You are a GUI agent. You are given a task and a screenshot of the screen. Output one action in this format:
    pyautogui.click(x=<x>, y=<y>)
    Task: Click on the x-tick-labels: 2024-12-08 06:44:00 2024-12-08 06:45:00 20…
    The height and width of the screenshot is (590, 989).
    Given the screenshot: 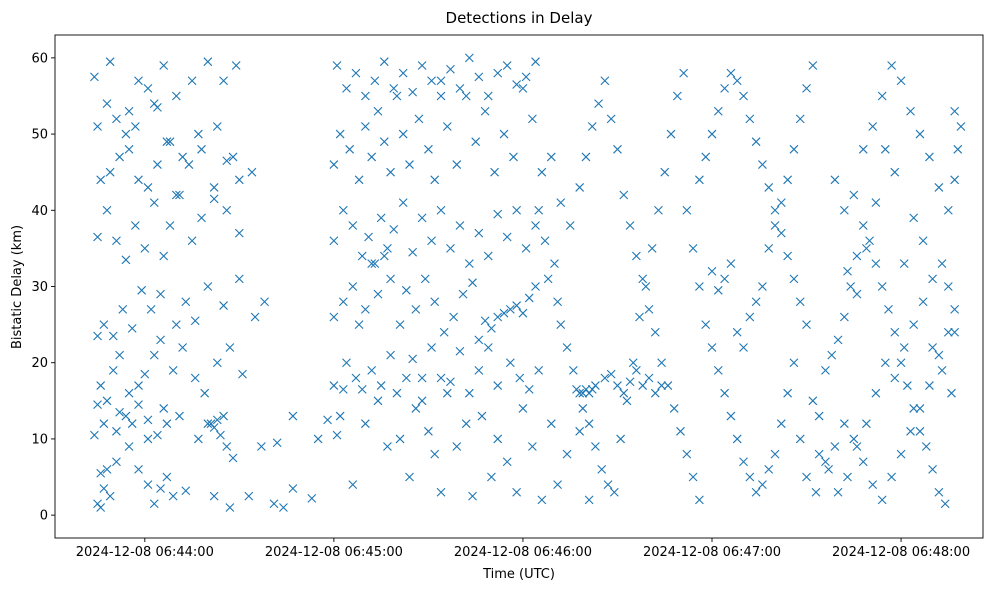 What is the action you would take?
    pyautogui.click(x=523, y=552)
    